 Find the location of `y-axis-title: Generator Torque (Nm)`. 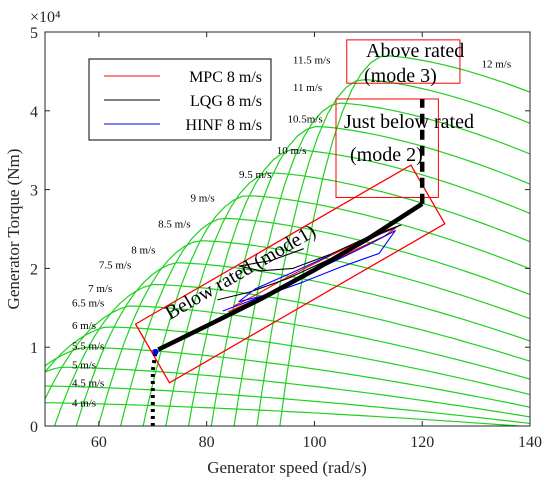

y-axis-title: Generator Torque (Nm) is located at coordinates (13, 229).